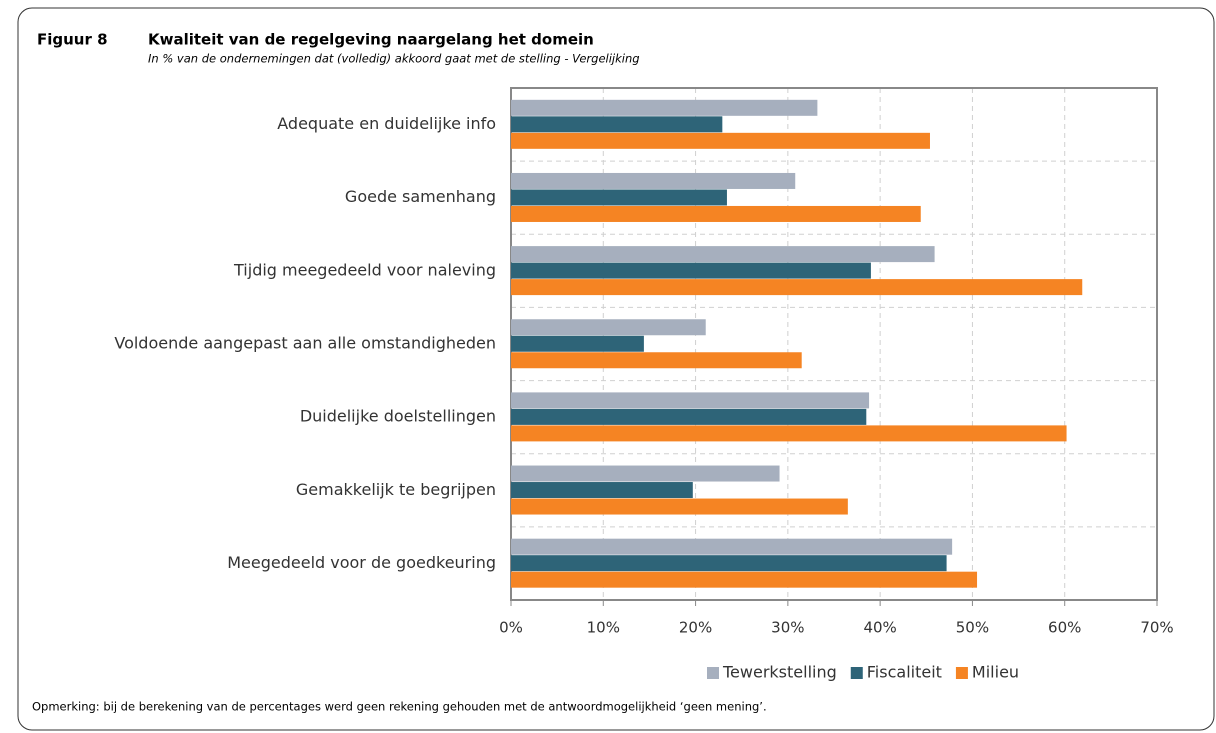  I want to click on x-tick-label: 60%, so click(1064, 628).